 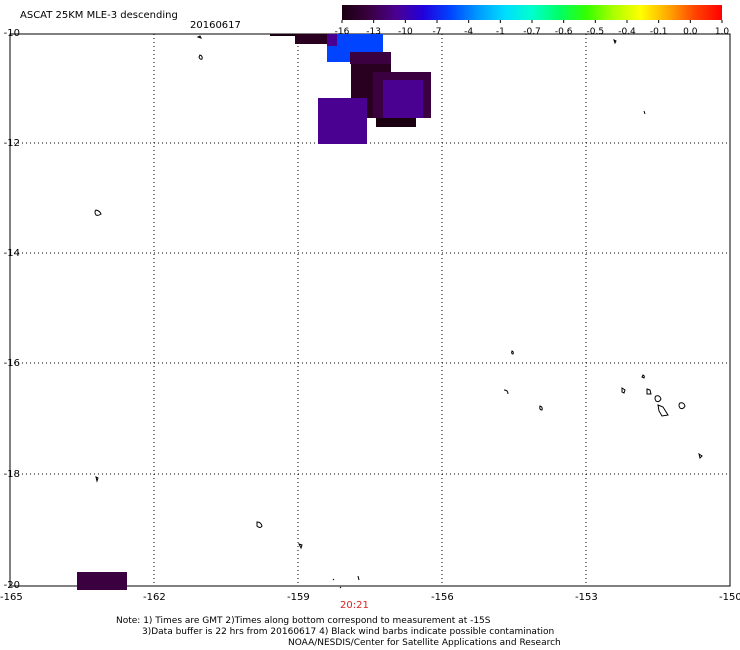 What do you see at coordinates (437, 32) in the screenshot?
I see `colorbar-label: -7` at bounding box center [437, 32].